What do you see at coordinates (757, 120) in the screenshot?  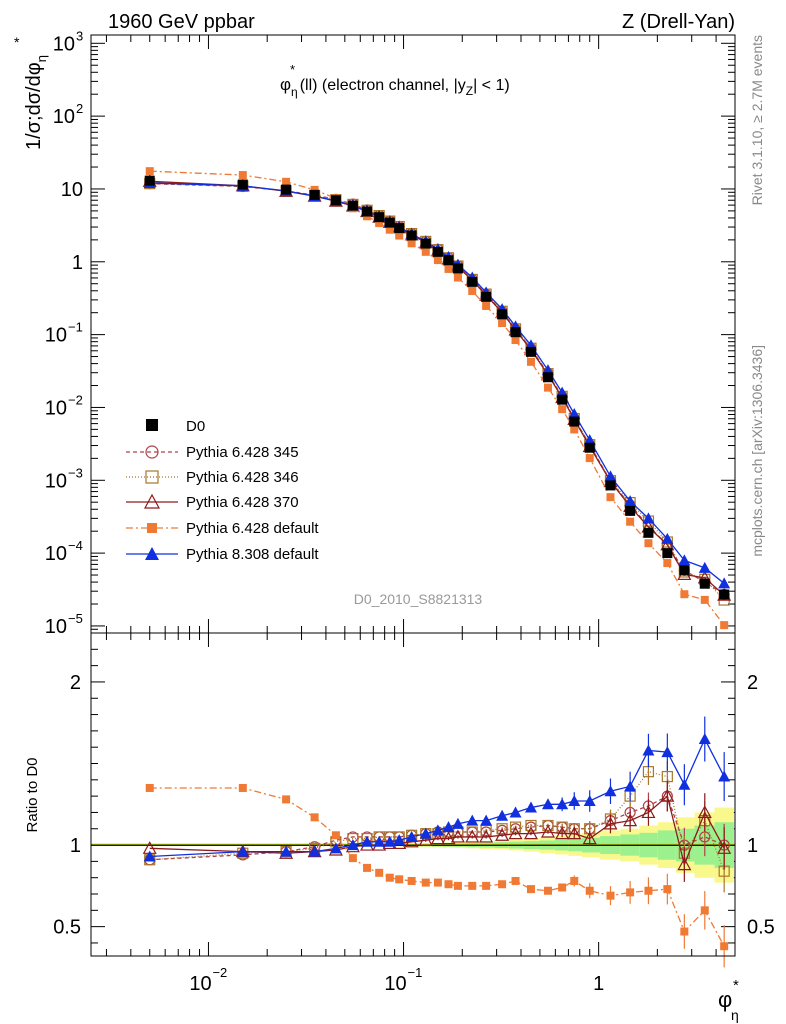 I see `rivet-label: Rivet 3.1.10, ≥ 2.7M events` at bounding box center [757, 120].